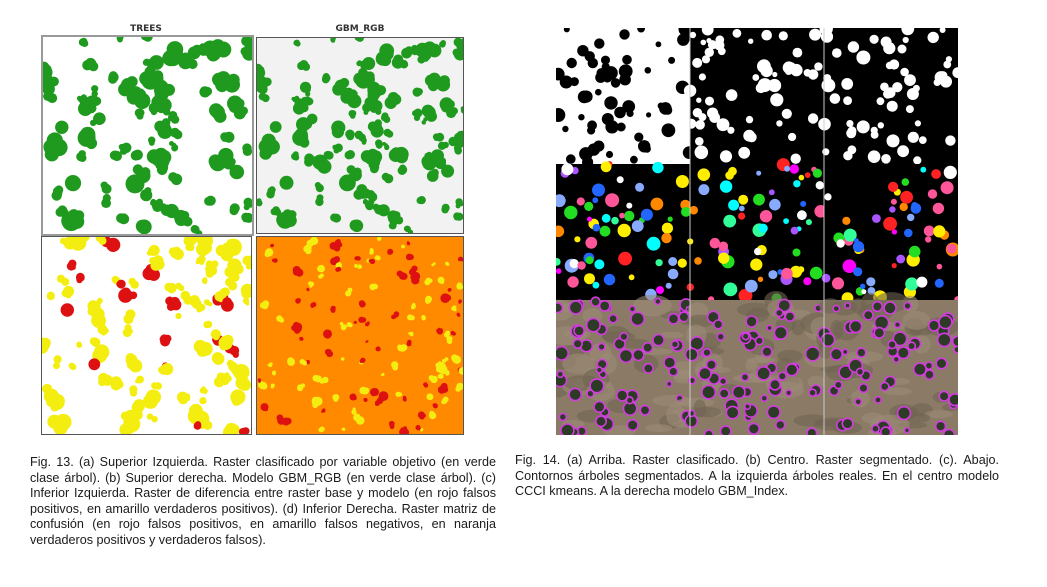 The height and width of the screenshot is (587, 1047). What do you see at coordinates (671, 335) in the screenshot?
I see `ground-texture` at bounding box center [671, 335].